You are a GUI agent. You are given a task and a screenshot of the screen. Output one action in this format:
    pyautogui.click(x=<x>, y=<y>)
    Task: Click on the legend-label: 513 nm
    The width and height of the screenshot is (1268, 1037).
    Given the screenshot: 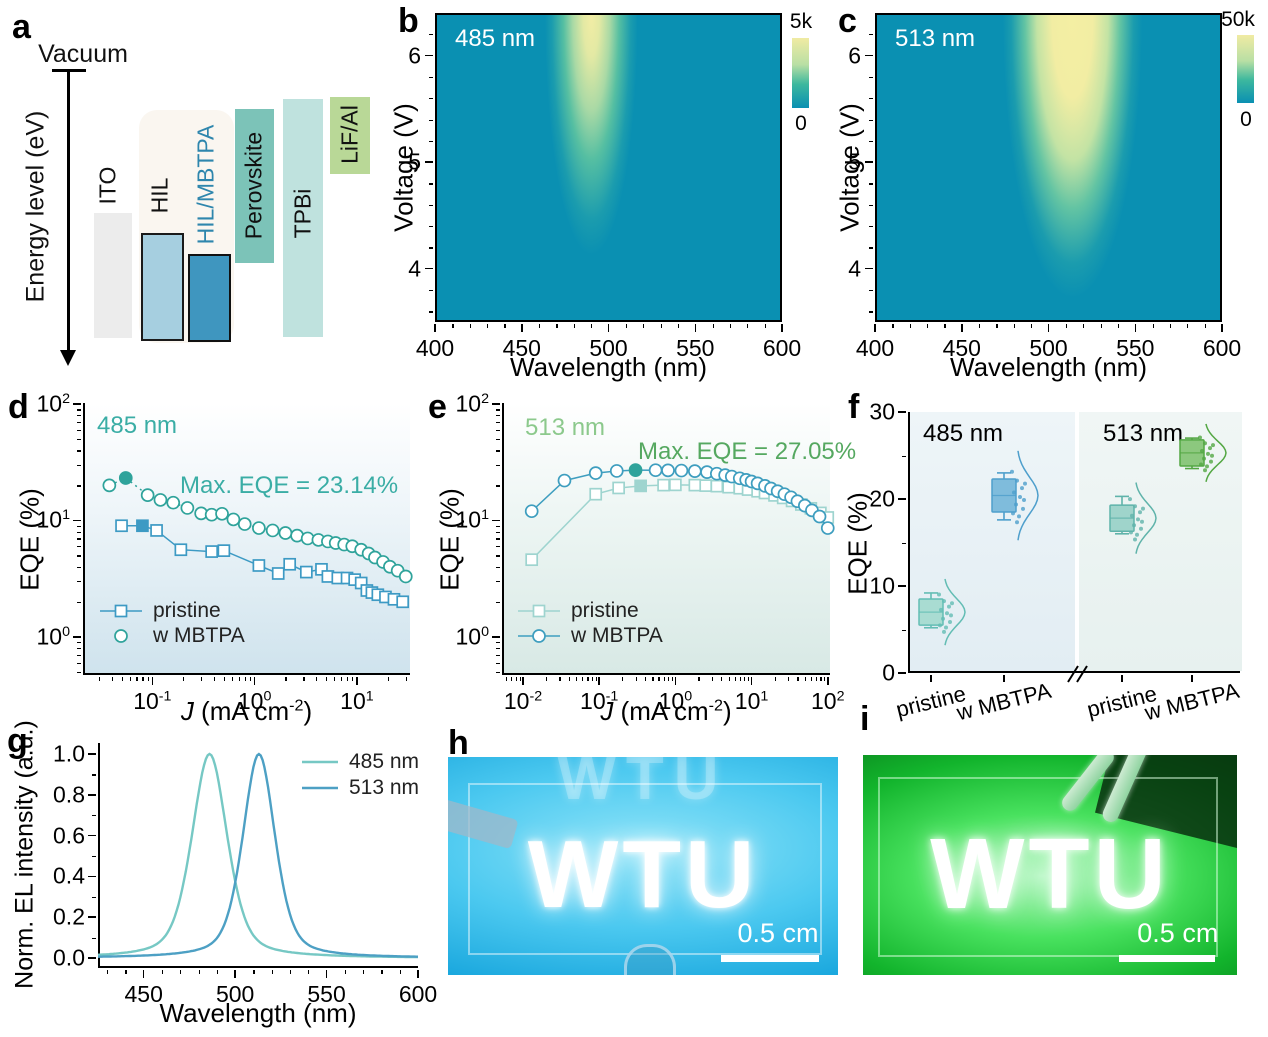 What is the action you would take?
    pyautogui.click(x=384, y=787)
    